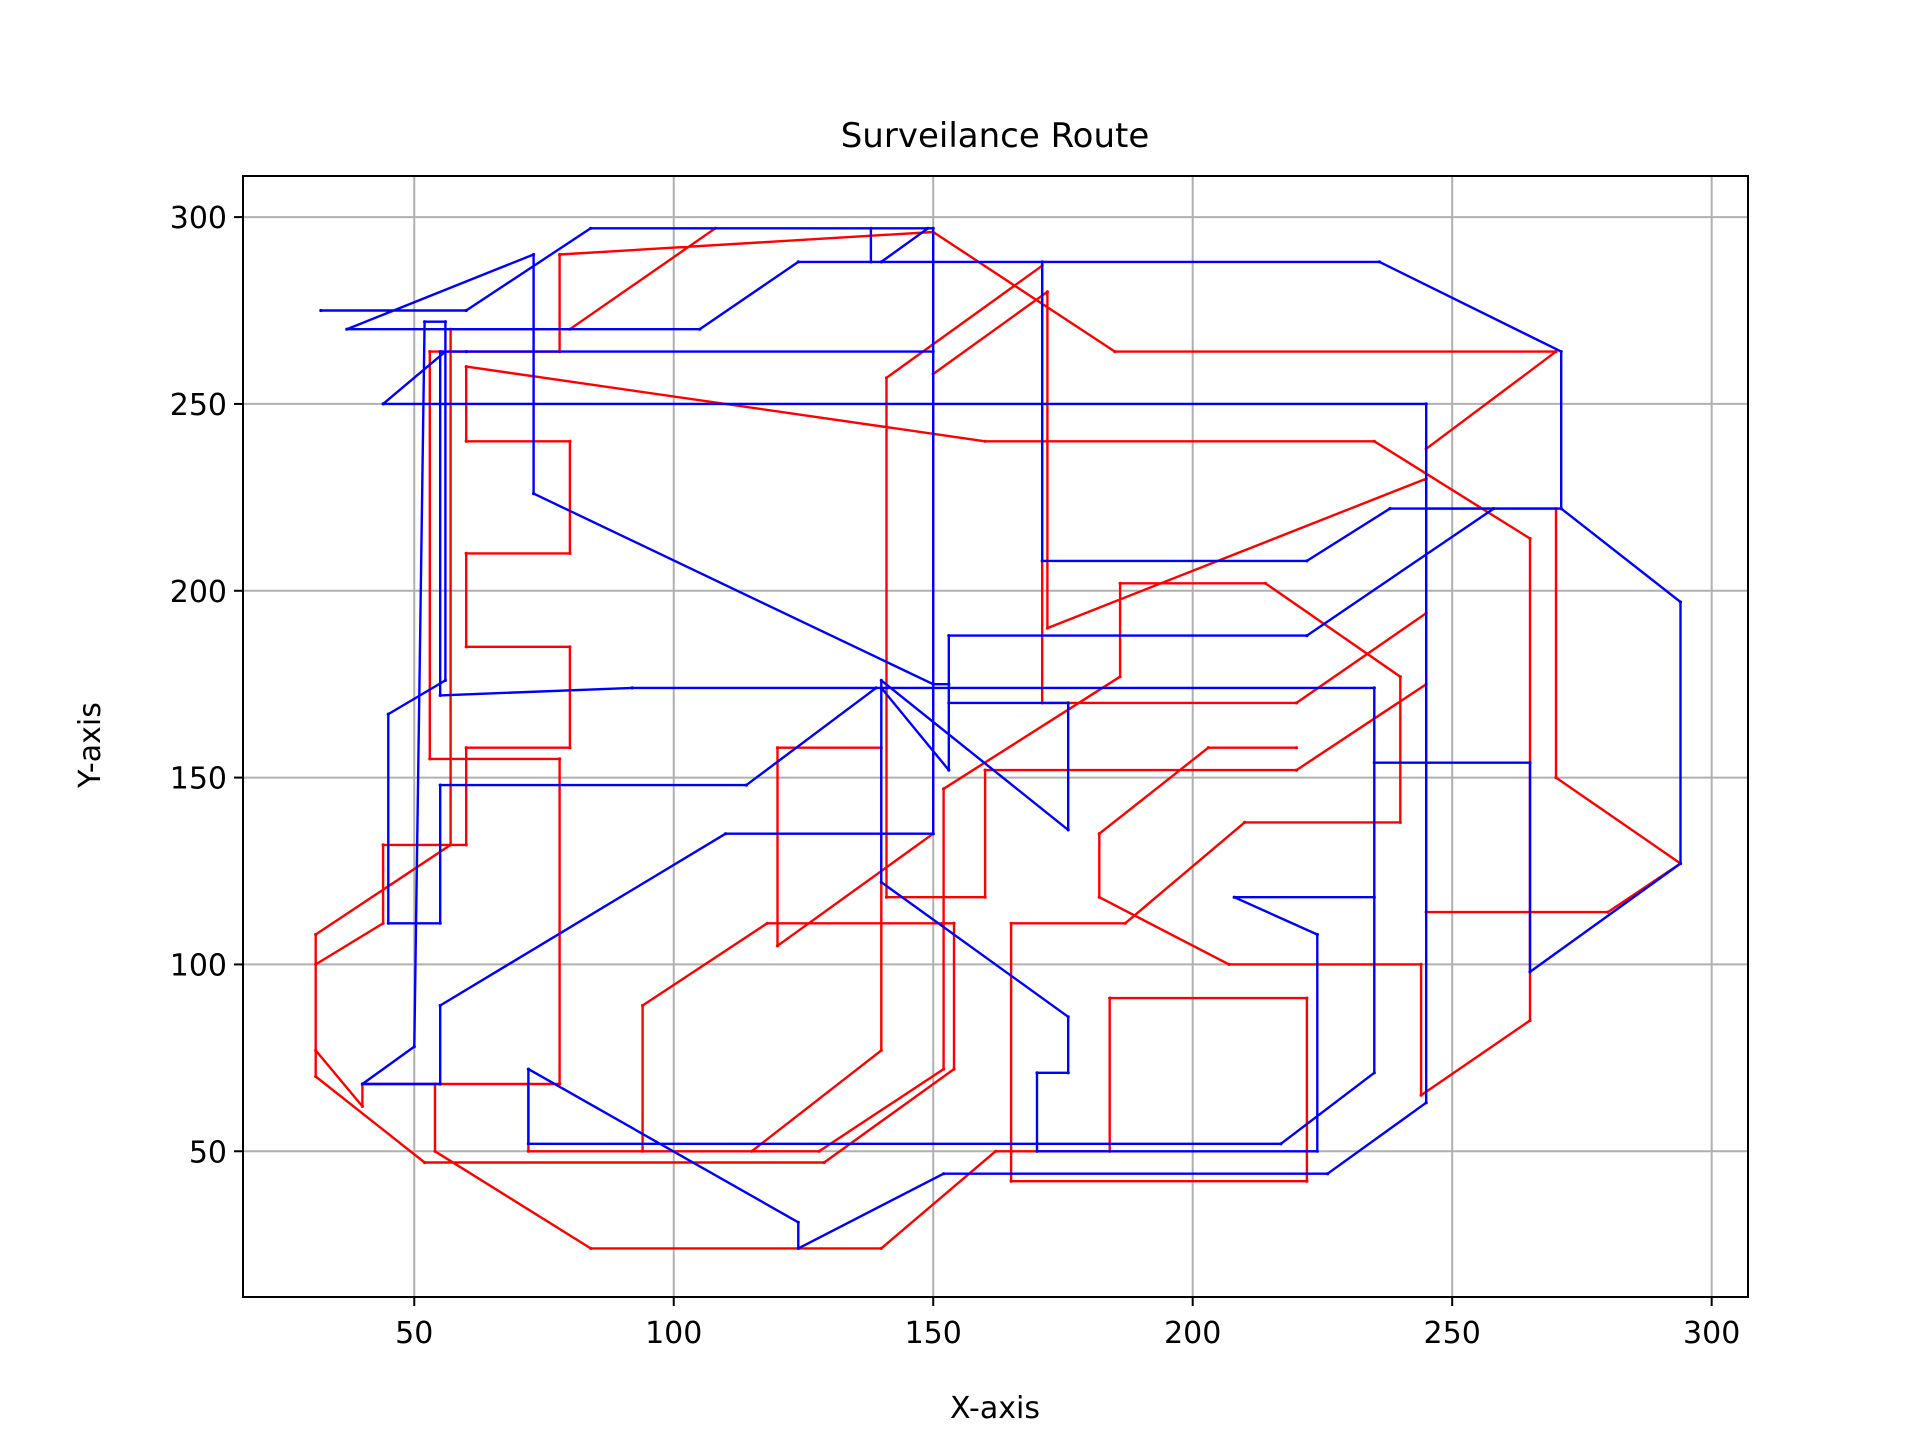  What do you see at coordinates (414, 1333) in the screenshot?
I see `x-tick-label: 50` at bounding box center [414, 1333].